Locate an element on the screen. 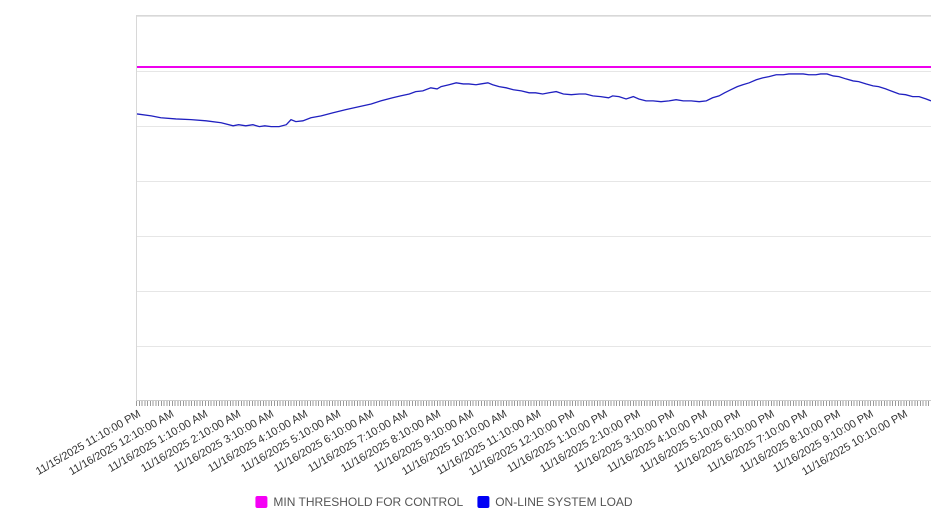  x-axis-tick-comb is located at coordinates (533, 403).